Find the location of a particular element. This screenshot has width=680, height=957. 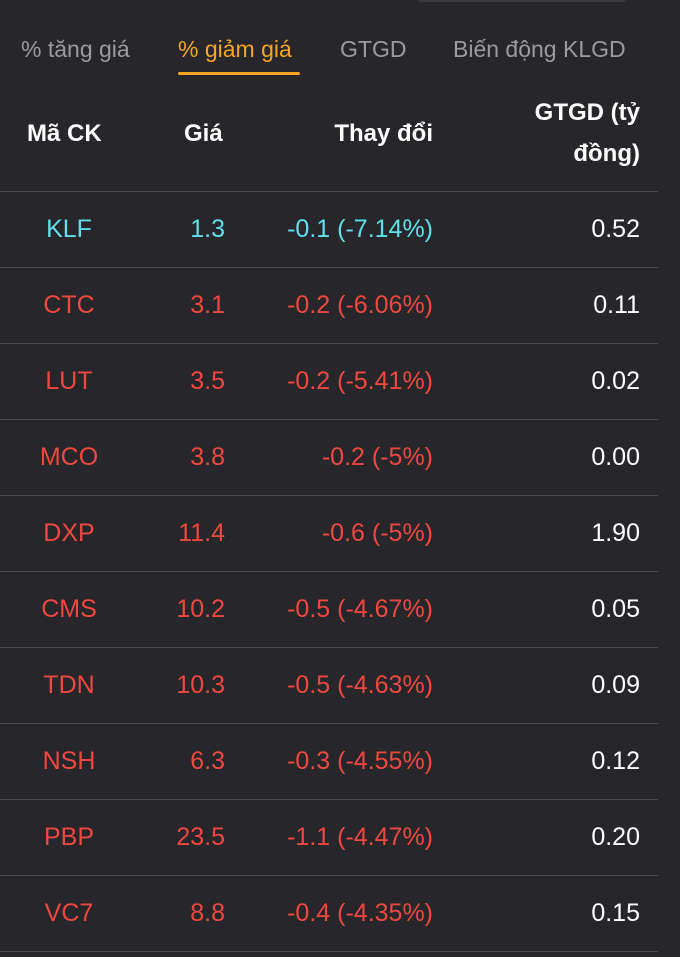

stock-code: KLF is located at coordinates (69, 229).